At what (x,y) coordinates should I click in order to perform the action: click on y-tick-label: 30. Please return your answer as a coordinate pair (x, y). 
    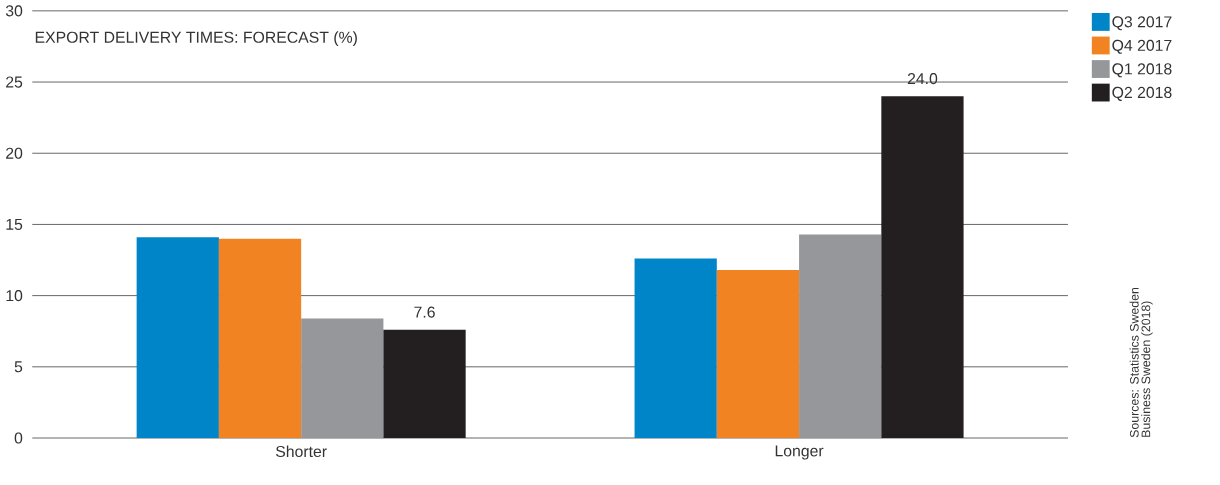
    Looking at the image, I should click on (14, 11).